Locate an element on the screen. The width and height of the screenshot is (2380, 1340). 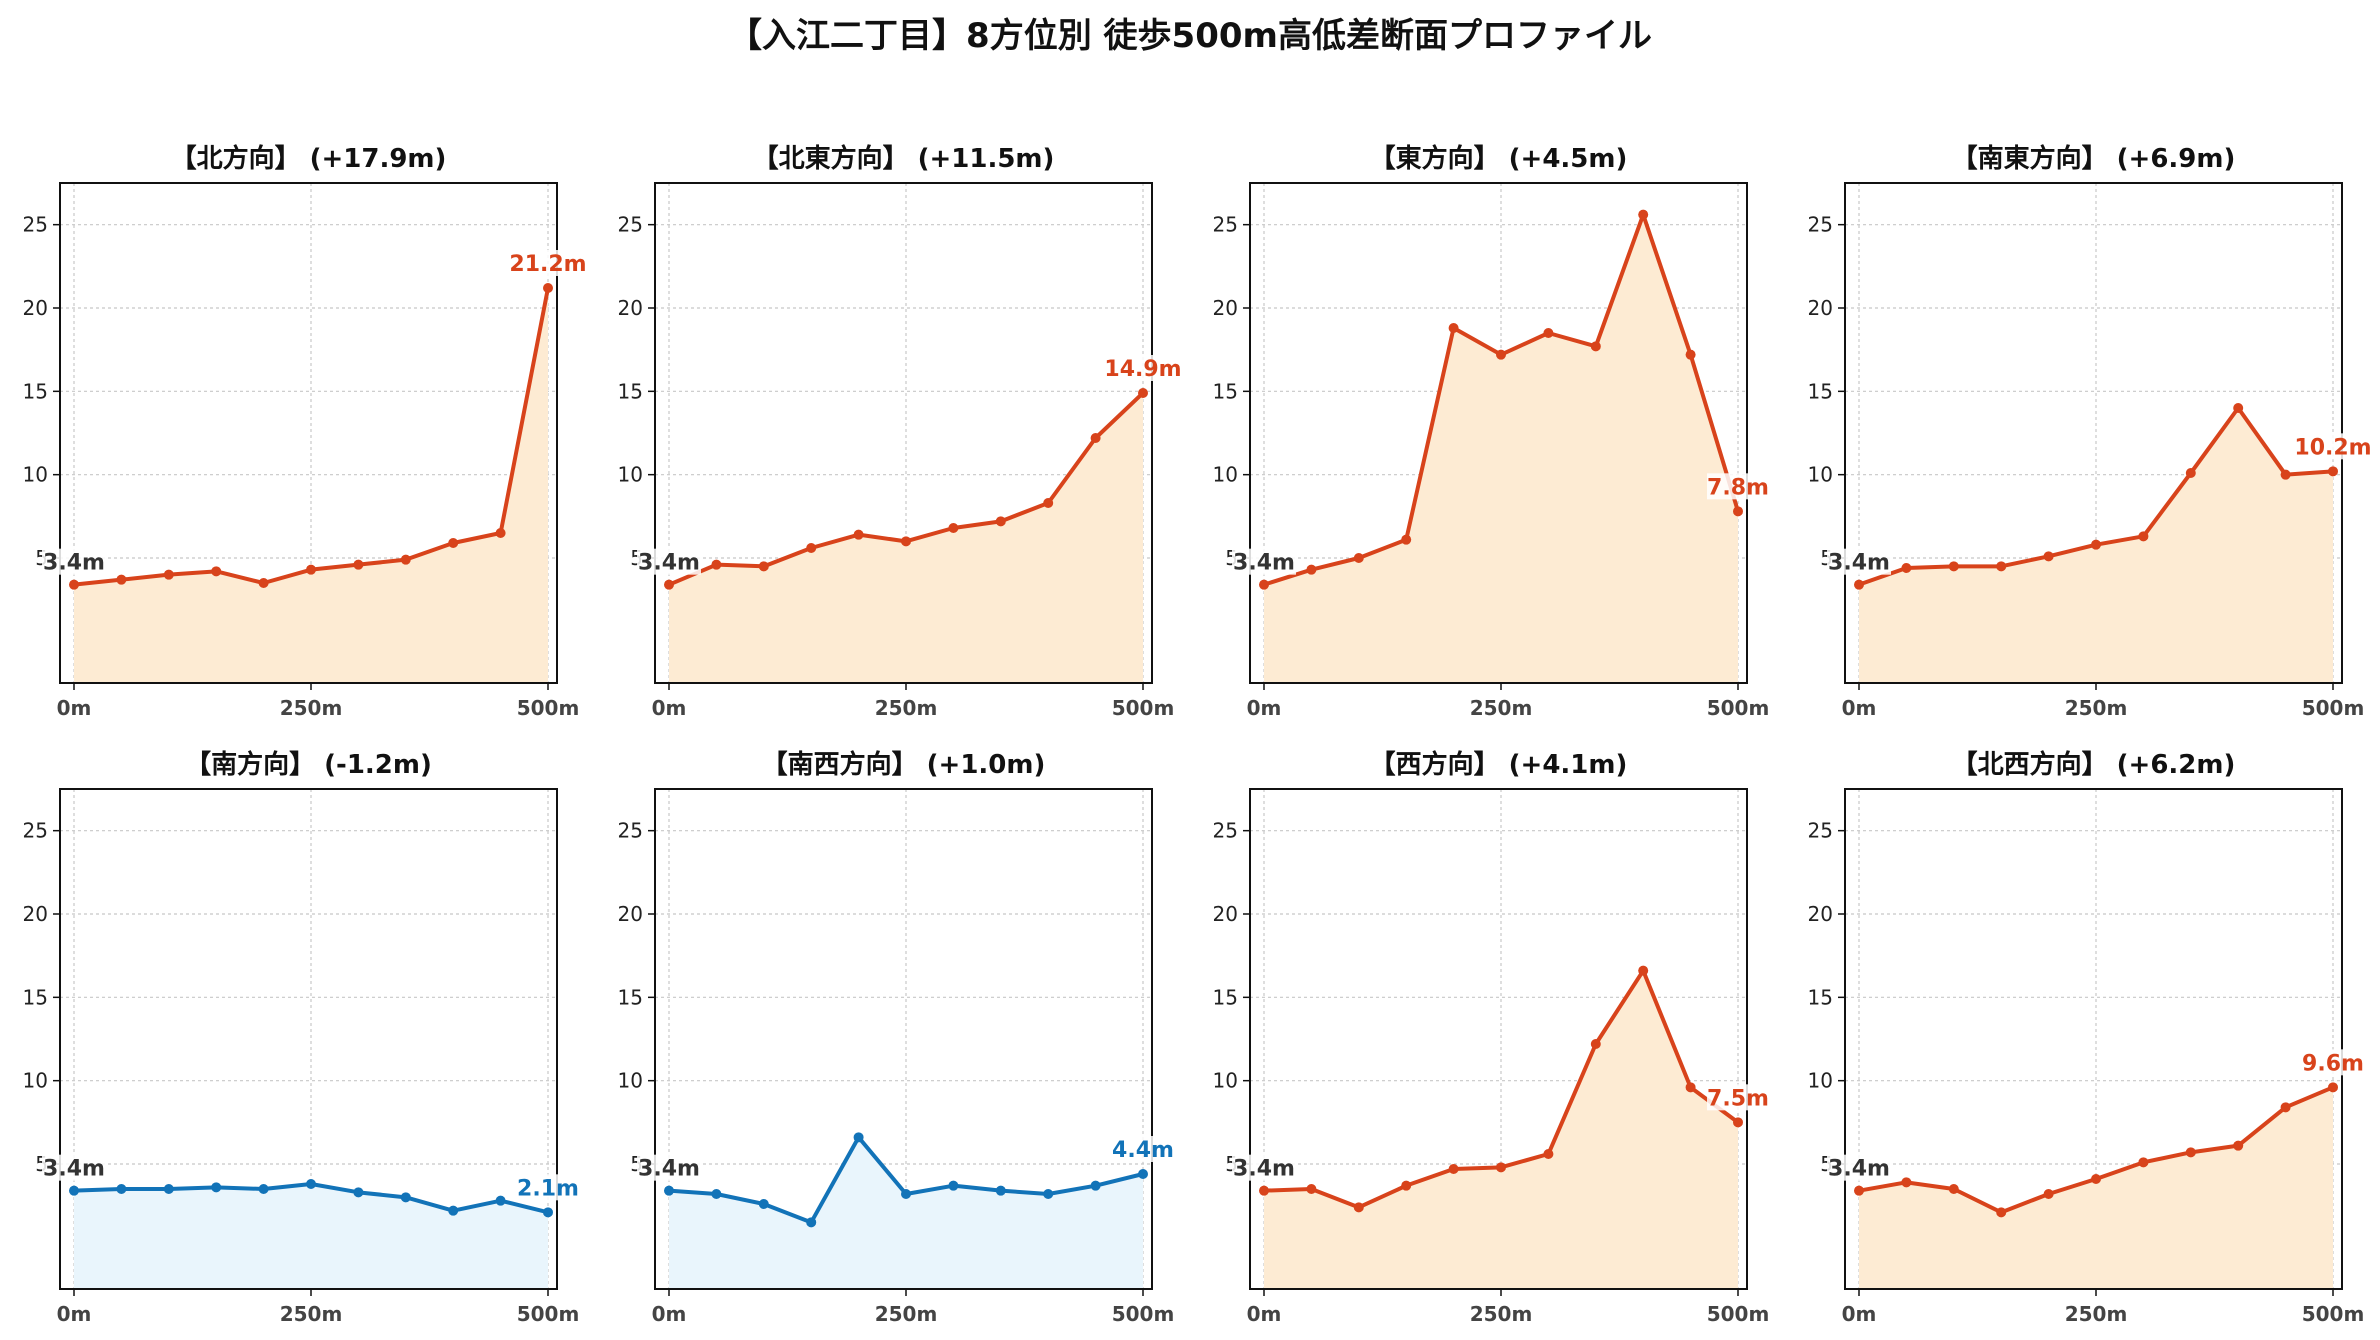
elevation-area is located at coordinates (311, 1236).